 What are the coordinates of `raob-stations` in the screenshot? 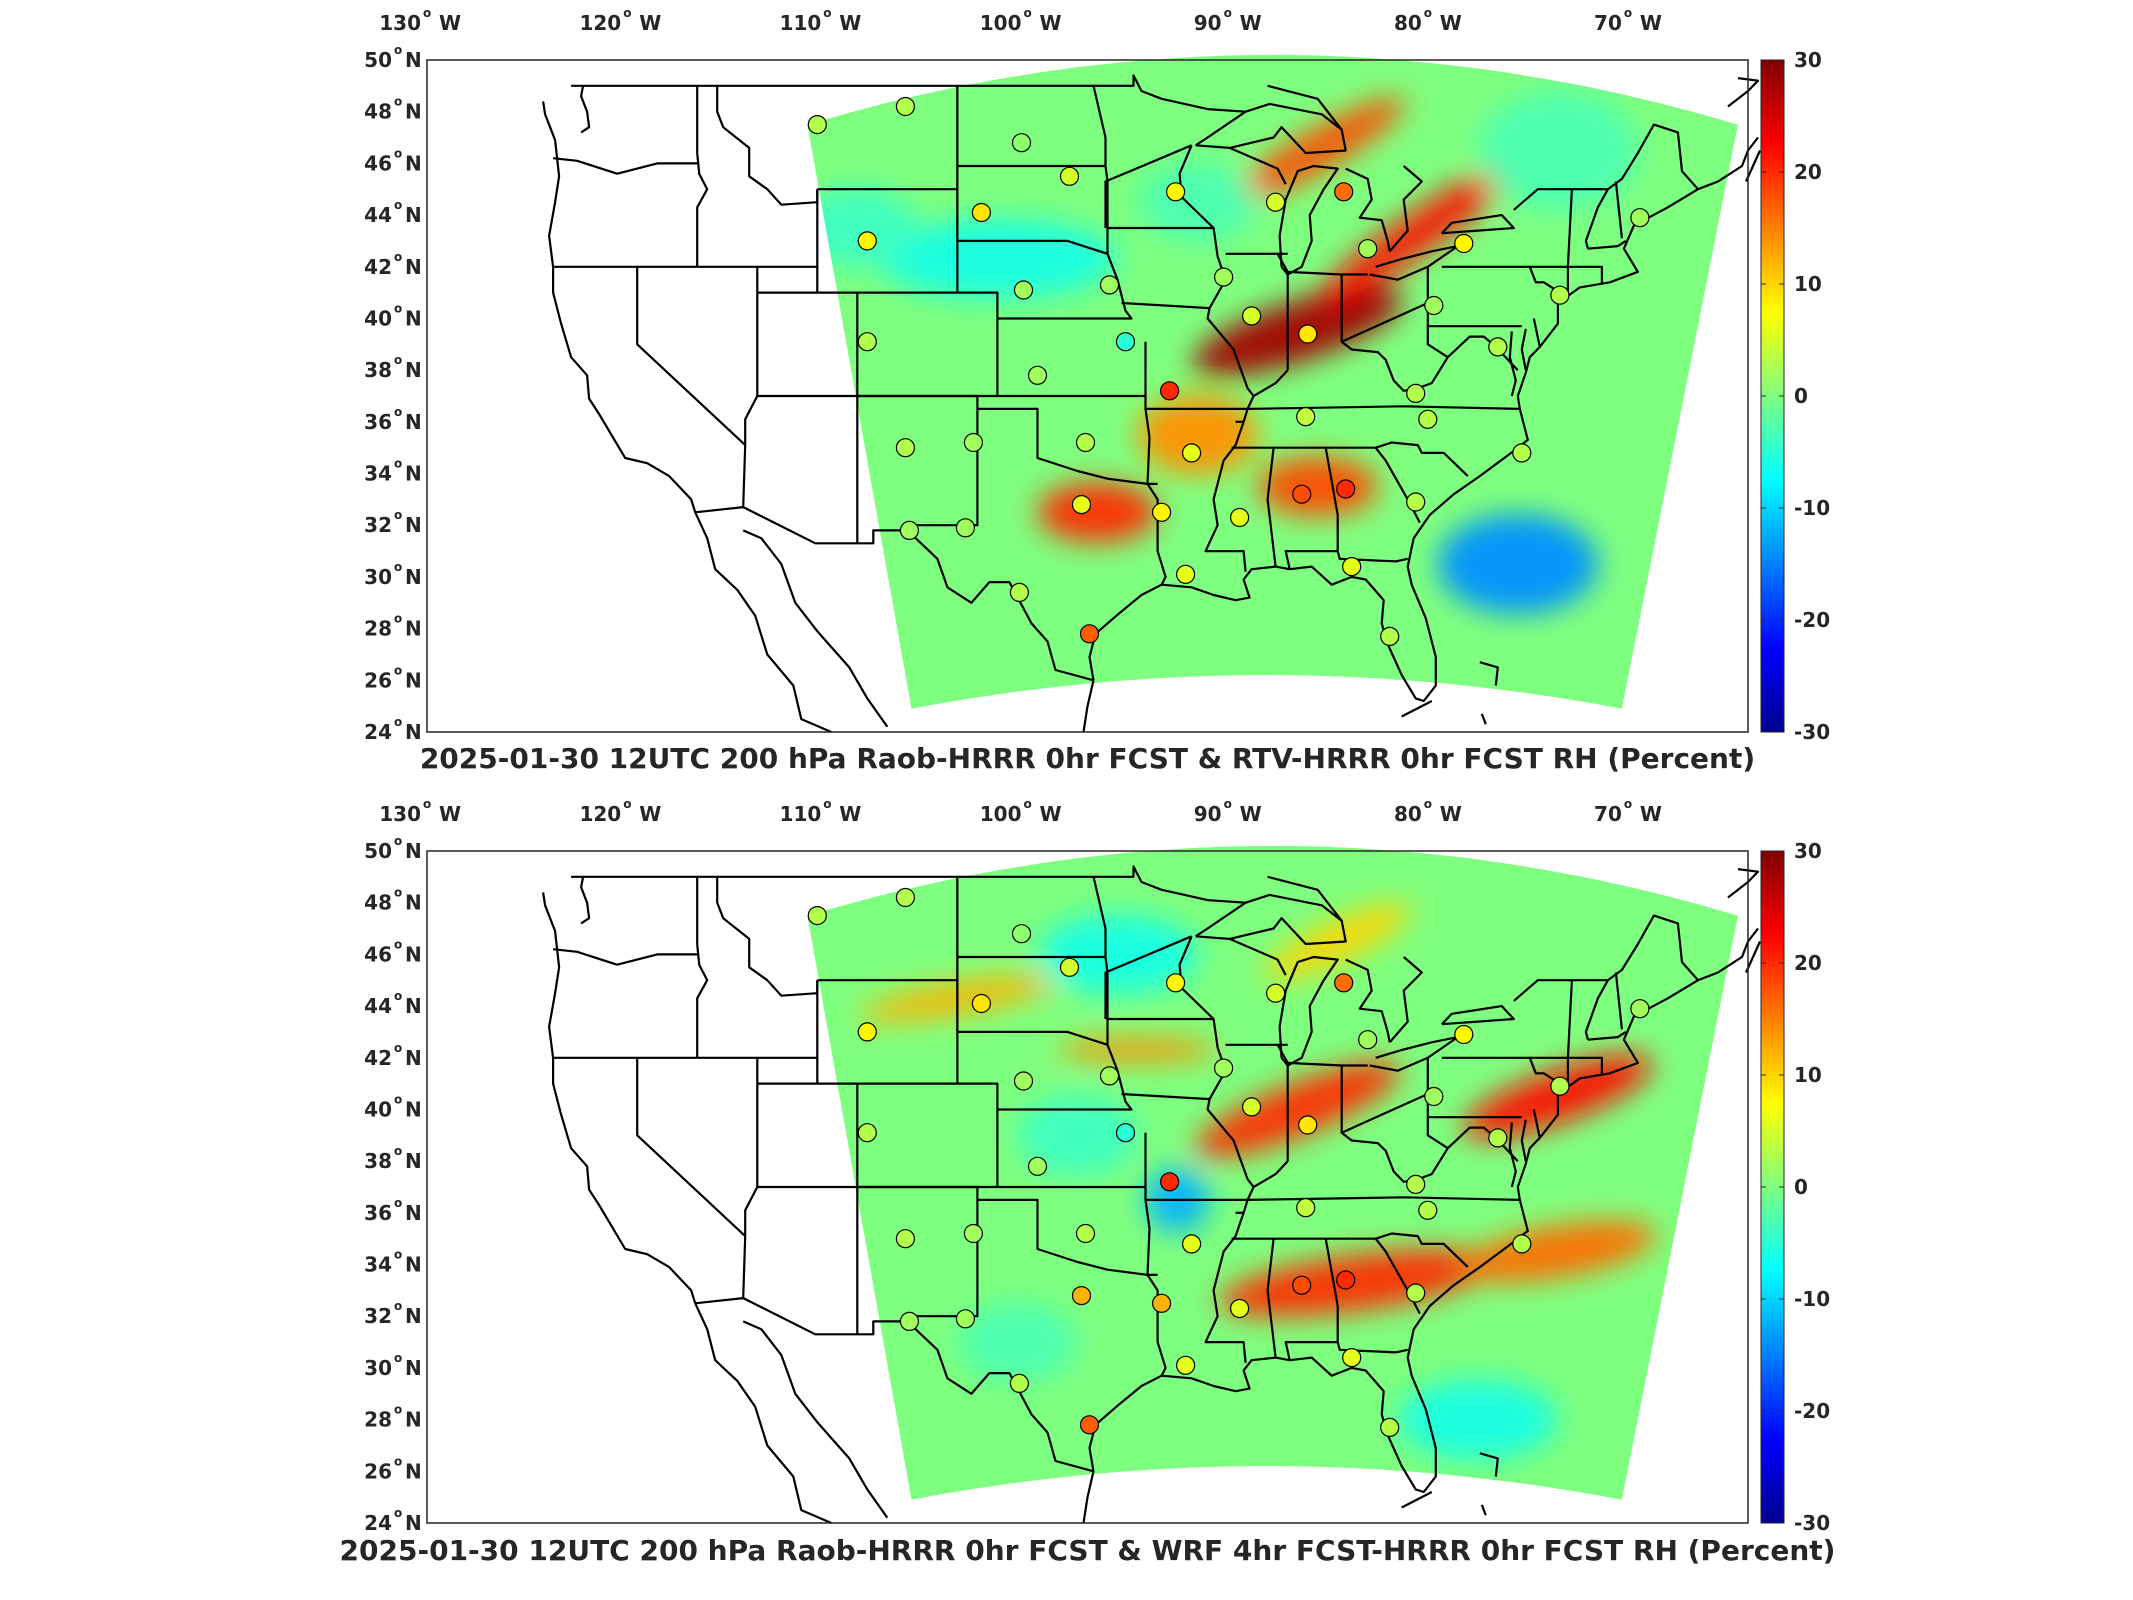 It's located at (1228, 1162).